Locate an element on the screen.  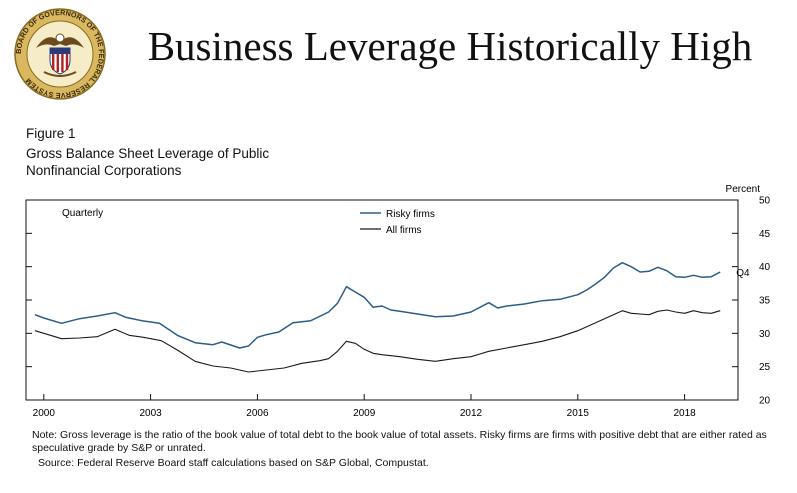
y-tick-label: 50 is located at coordinates (765, 201).